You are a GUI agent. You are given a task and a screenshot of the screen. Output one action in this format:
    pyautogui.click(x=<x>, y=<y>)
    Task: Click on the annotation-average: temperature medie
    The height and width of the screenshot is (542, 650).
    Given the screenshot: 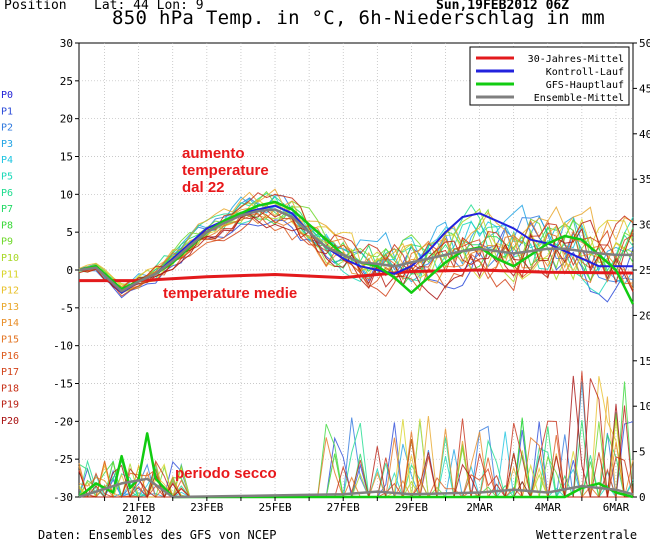 What is the action you would take?
    pyautogui.click(x=230, y=293)
    